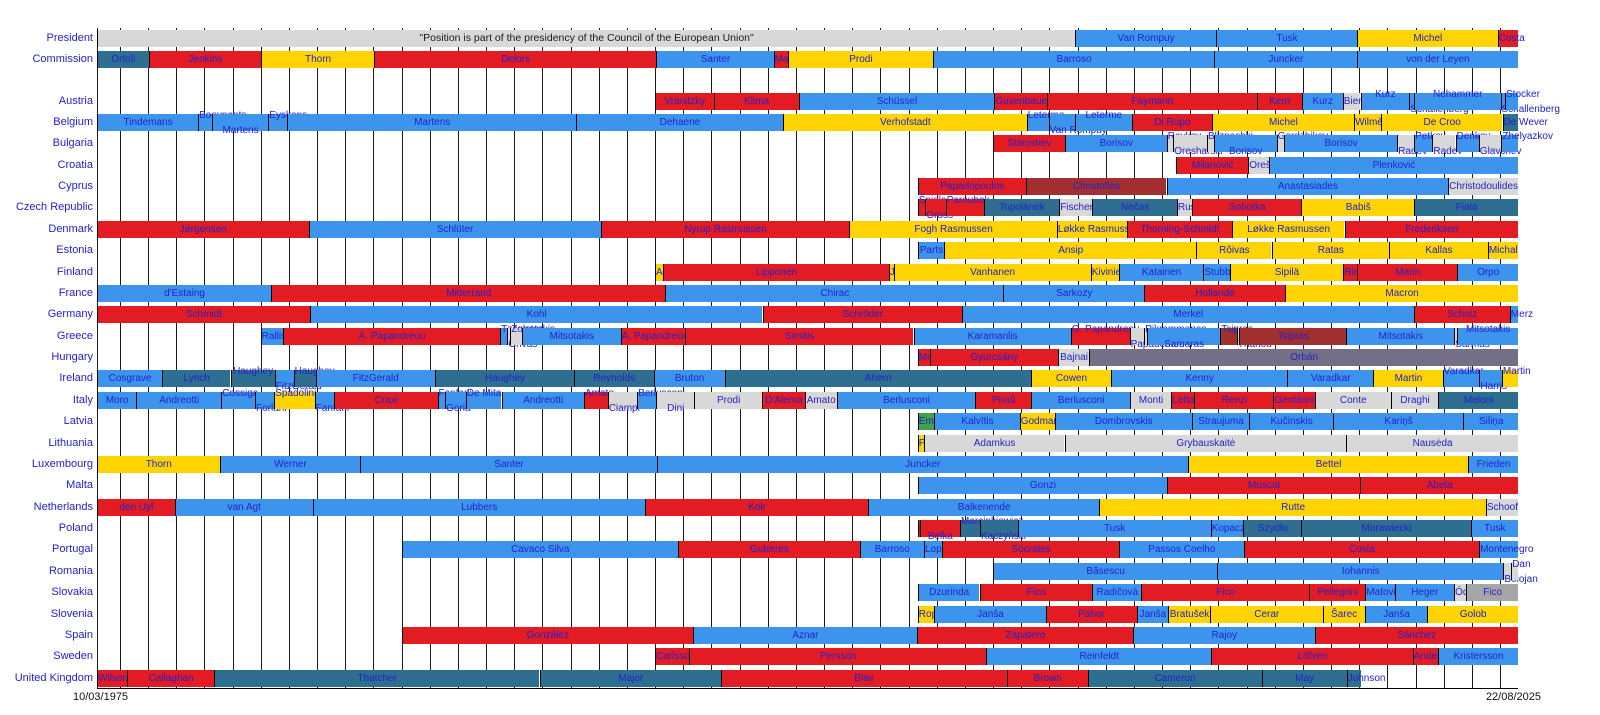  Describe the element at coordinates (130, 379) in the screenshot. I see `timeline-bar: Cosgrave` at that location.